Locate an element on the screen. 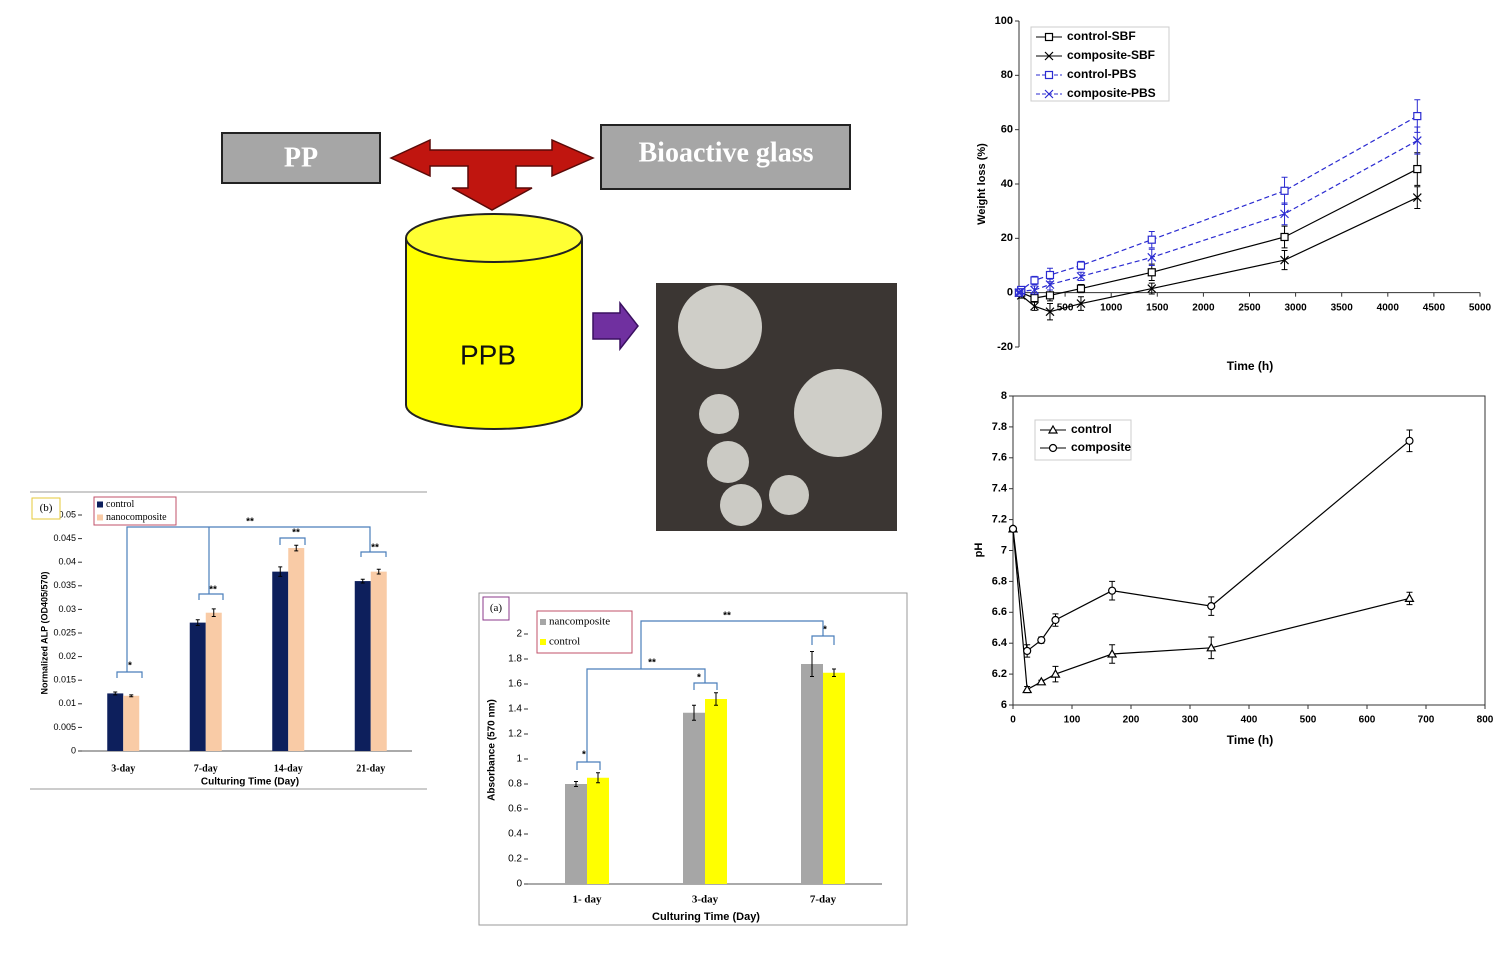 The image size is (1500, 956). legend-box is located at coordinates (1100, 64).